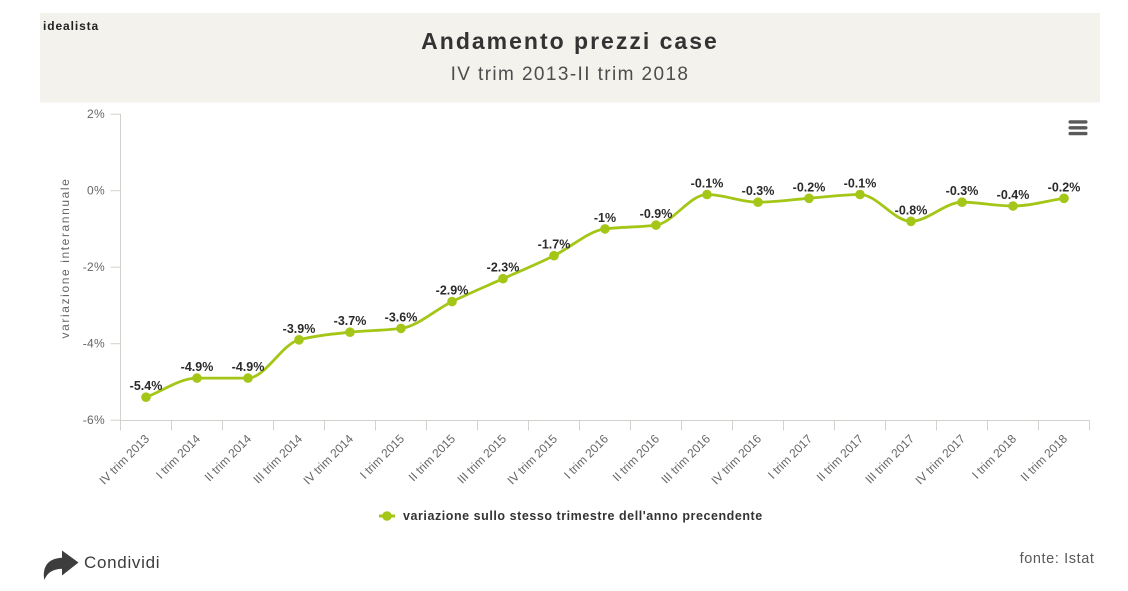 Image resolution: width=1128 pixels, height=591 pixels. Describe the element at coordinates (178, 457) in the screenshot. I see `svg-text: I trim 2014` at that location.